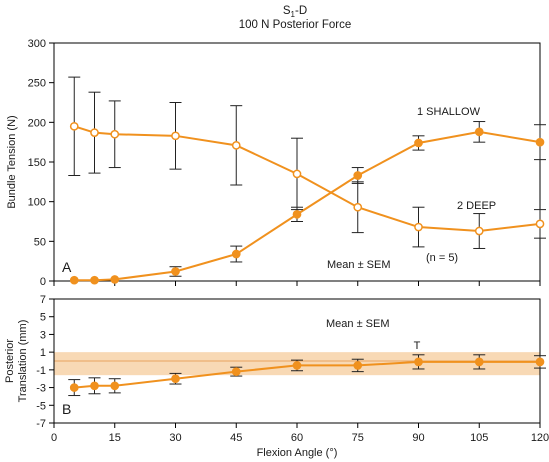  Describe the element at coordinates (67, 267) in the screenshot. I see `panel-a-label: A` at that location.